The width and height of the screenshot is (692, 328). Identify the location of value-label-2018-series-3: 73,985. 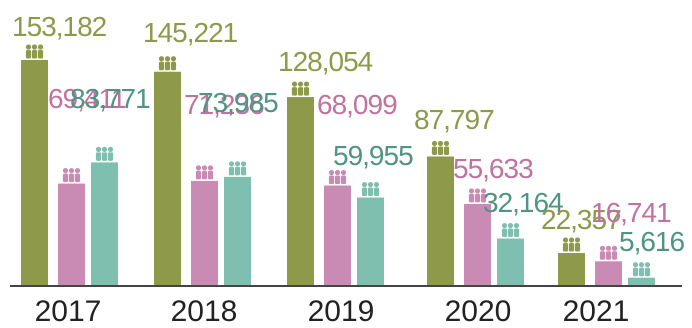
(238, 102).